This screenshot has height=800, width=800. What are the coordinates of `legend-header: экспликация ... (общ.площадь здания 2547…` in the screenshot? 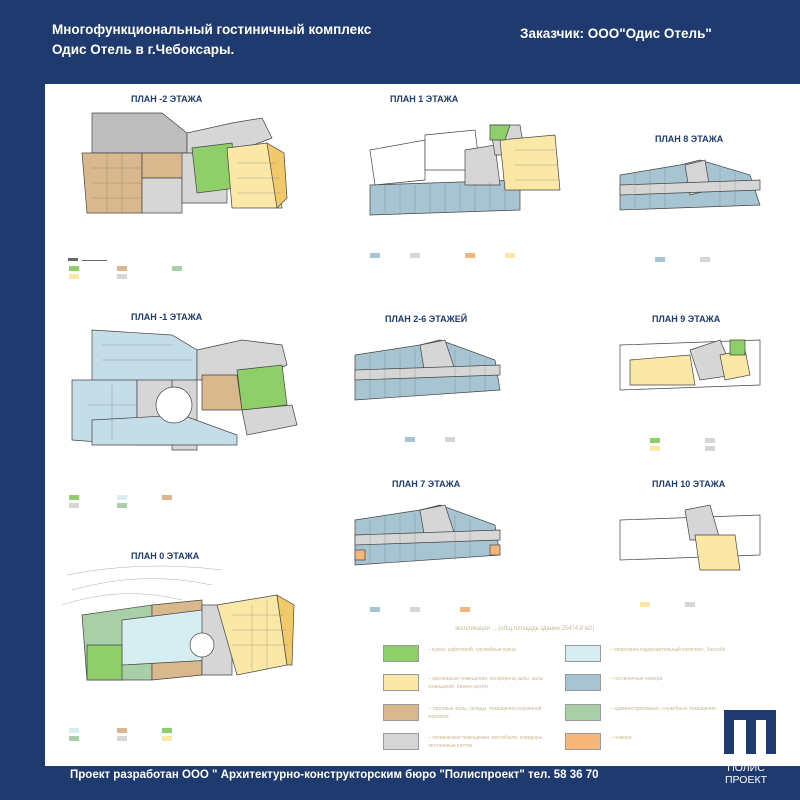 It's located at (525, 629).